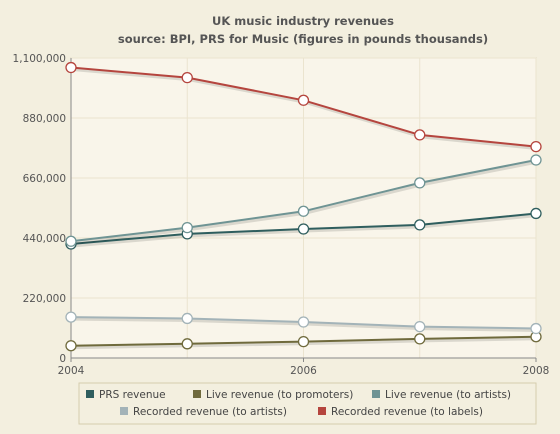 The height and width of the screenshot is (434, 560). Describe the element at coordinates (44, 299) in the screenshot. I see `y-tick-label: 220,000` at that location.